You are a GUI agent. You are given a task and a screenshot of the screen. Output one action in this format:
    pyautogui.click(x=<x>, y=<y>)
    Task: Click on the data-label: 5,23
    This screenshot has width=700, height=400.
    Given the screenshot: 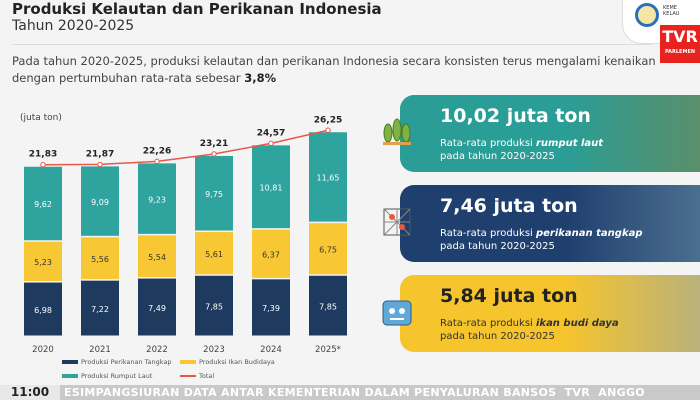 What is the action you would take?
    pyautogui.click(x=43, y=262)
    